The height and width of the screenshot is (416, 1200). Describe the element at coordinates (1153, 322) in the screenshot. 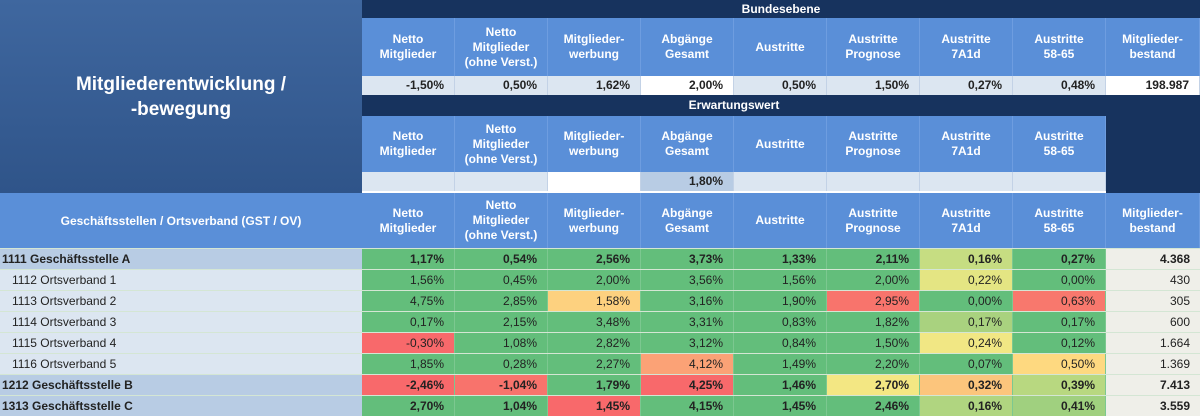

I see `data-cell: 600` at that location.